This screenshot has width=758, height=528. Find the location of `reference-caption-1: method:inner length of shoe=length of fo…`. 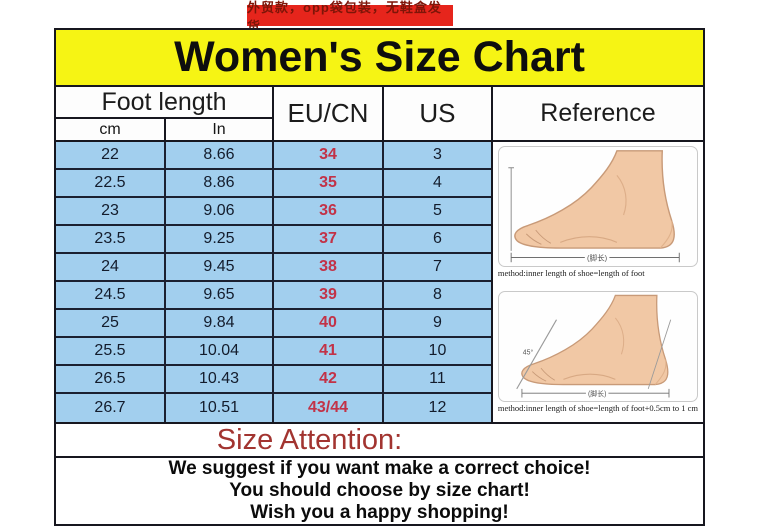

reference-caption-1: method:inner length of shoe=length of fo… is located at coordinates (571, 273).